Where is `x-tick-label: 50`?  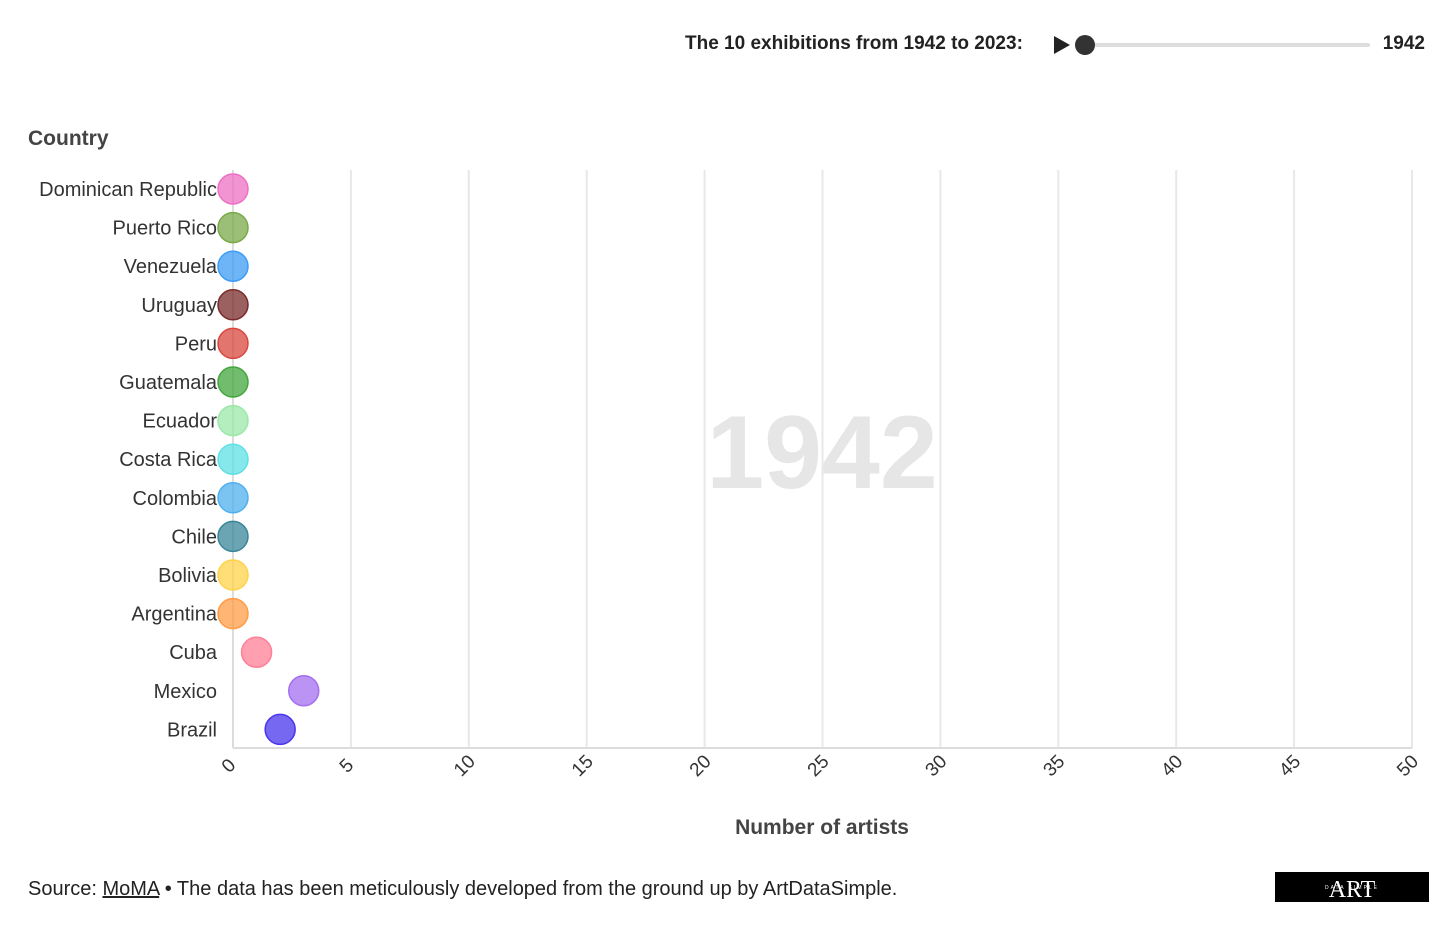
x-tick-label: 50 is located at coordinates (1408, 766).